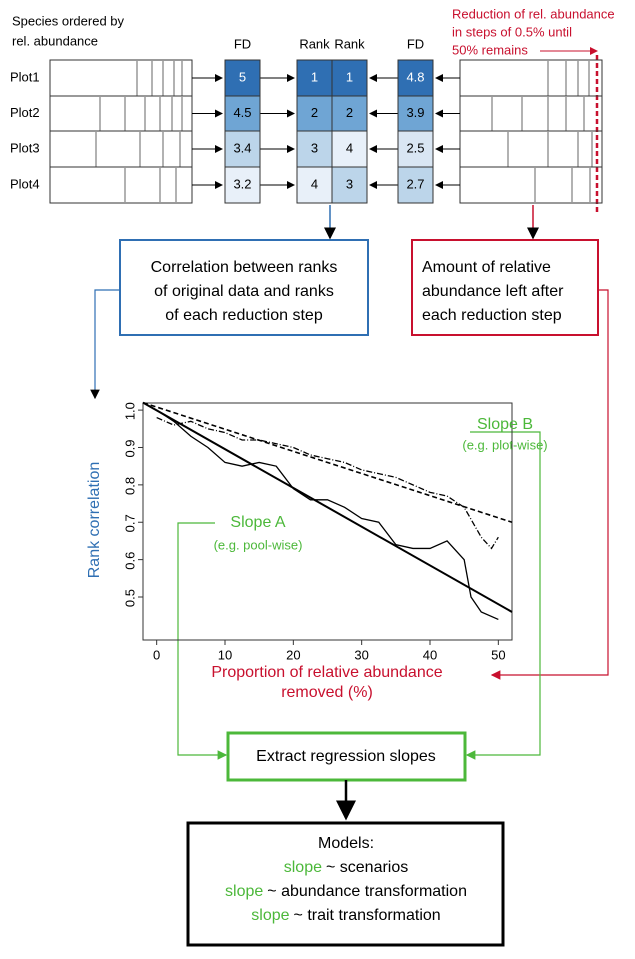  I want to click on y-axis-label: Rank correlation, so click(94, 520).